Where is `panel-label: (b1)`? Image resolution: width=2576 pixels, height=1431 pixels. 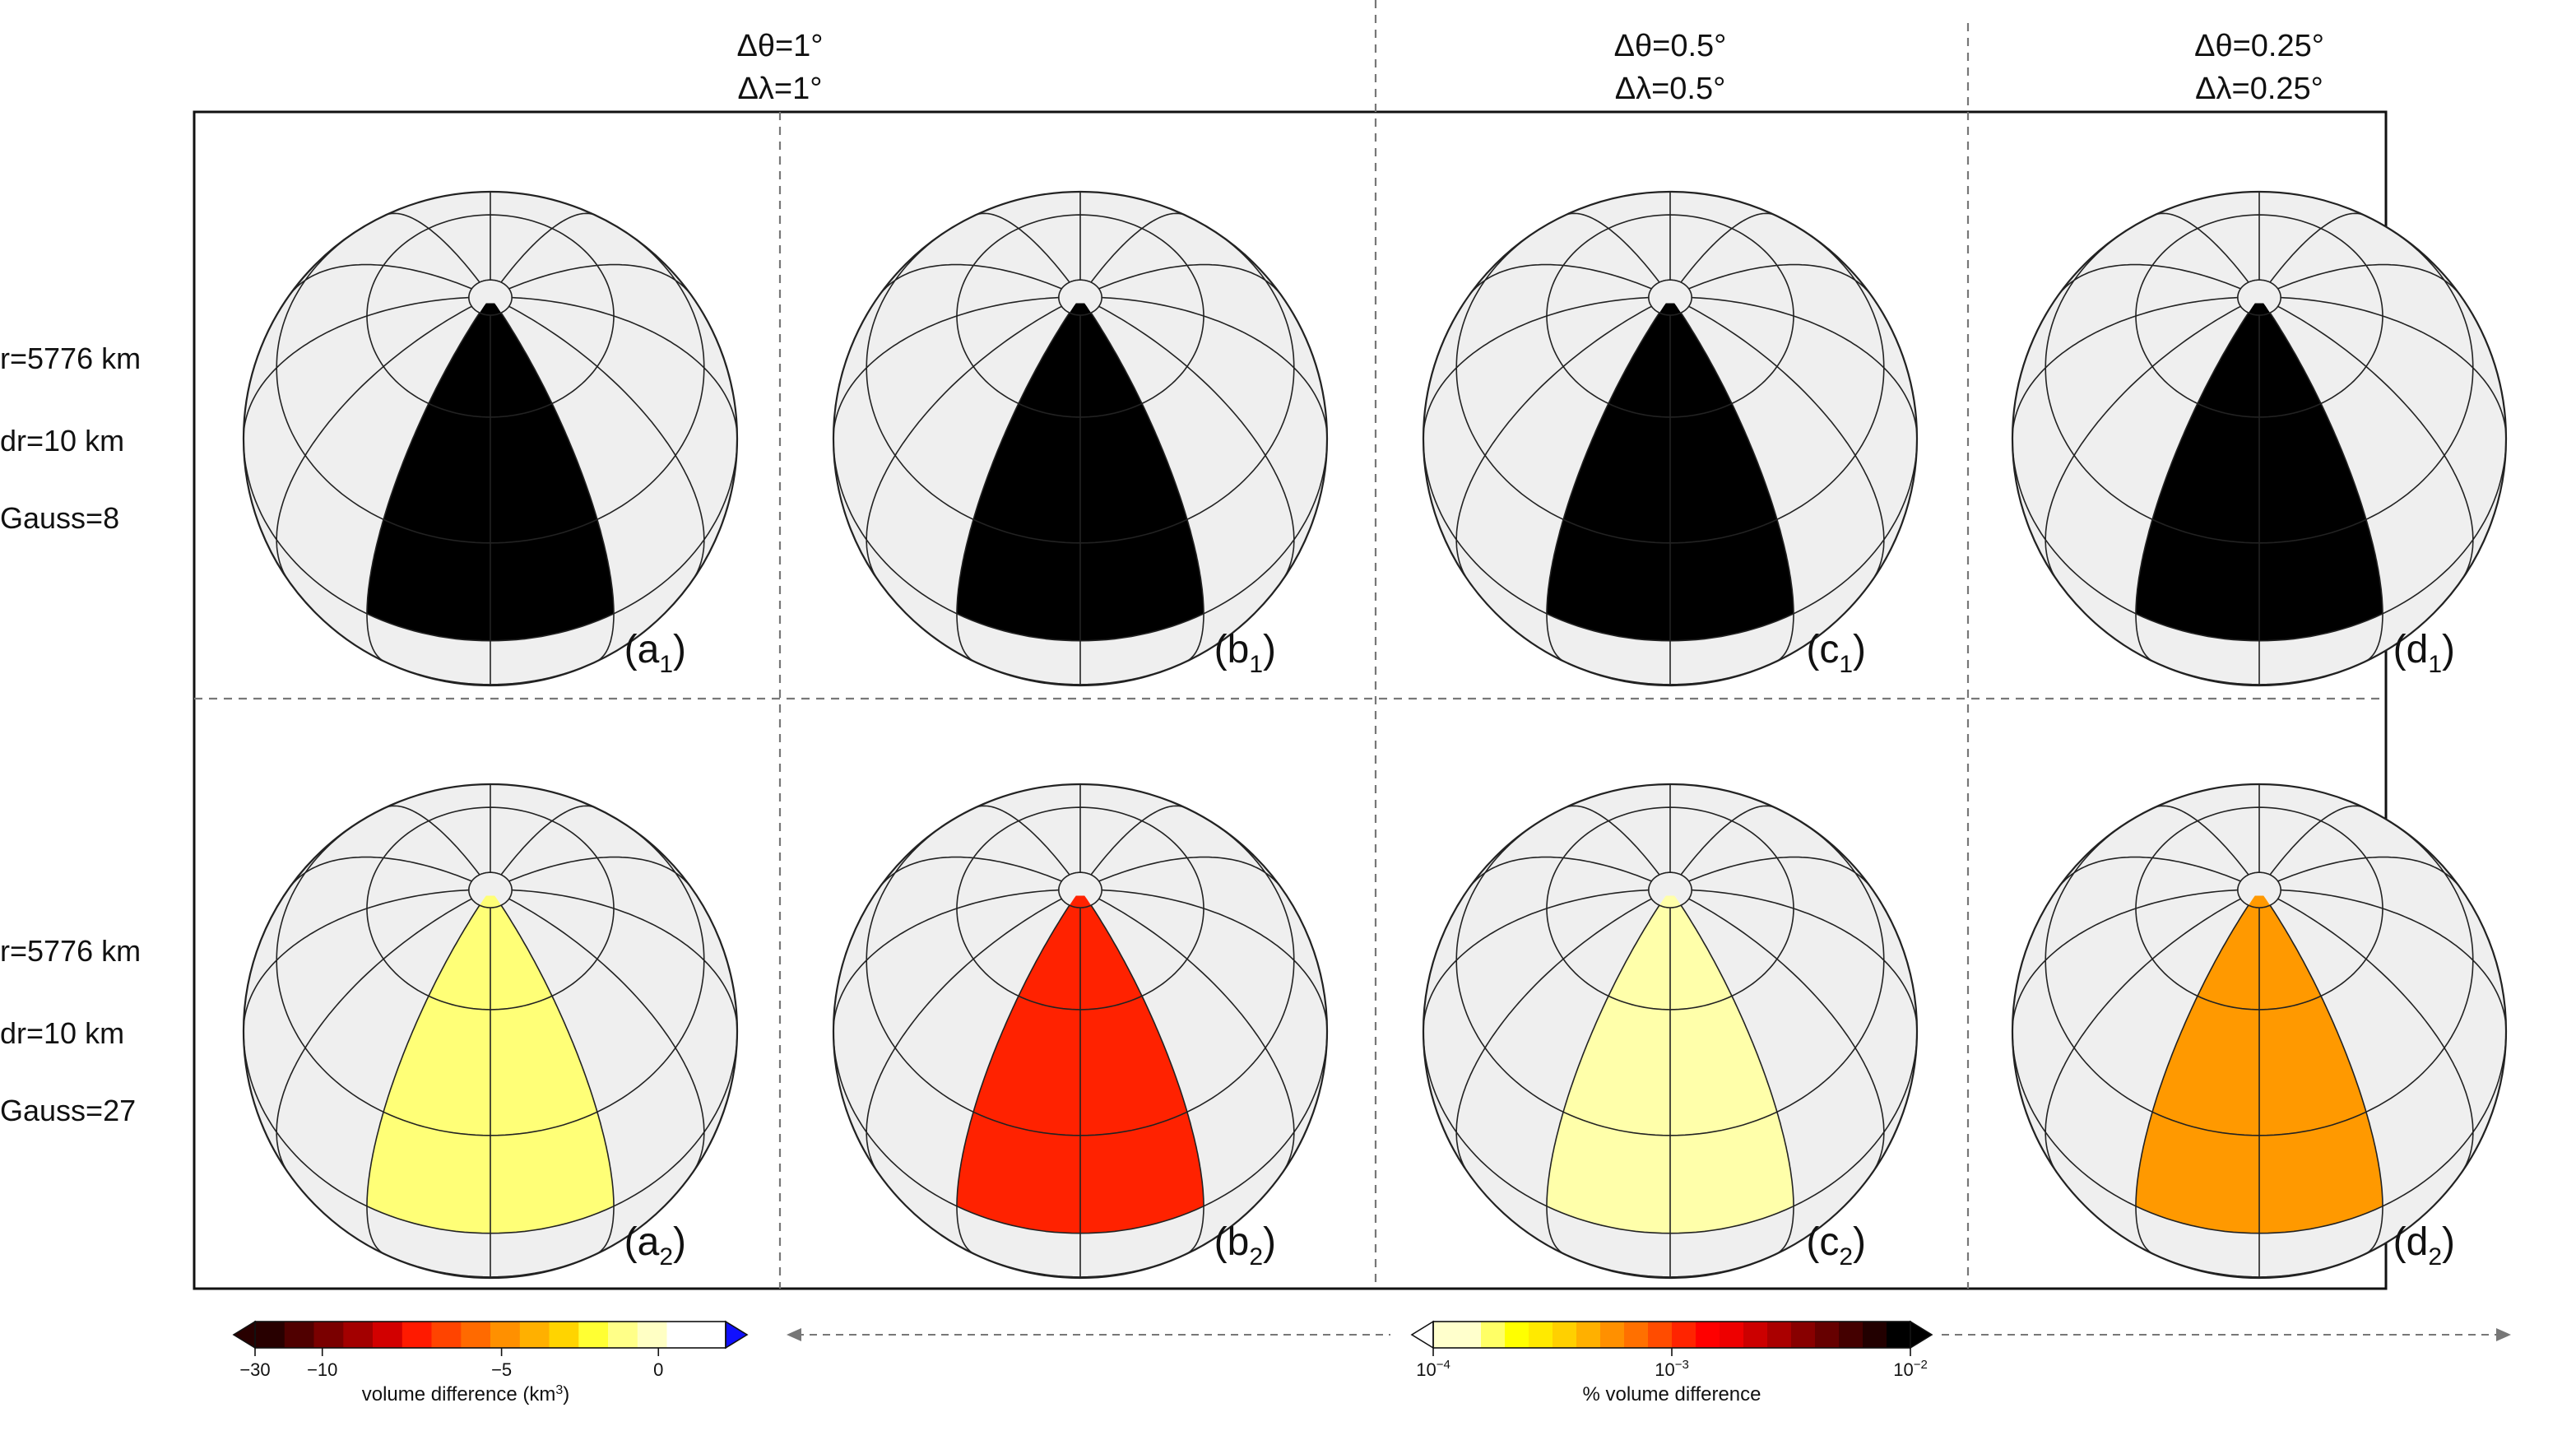
panel-label: (b1) is located at coordinates (1245, 653).